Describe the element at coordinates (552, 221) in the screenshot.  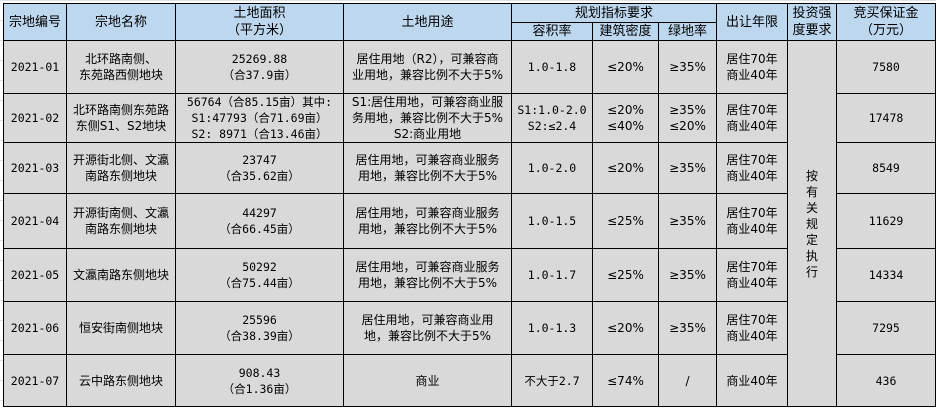
I see `cell-far: 1.0-1.5` at that location.